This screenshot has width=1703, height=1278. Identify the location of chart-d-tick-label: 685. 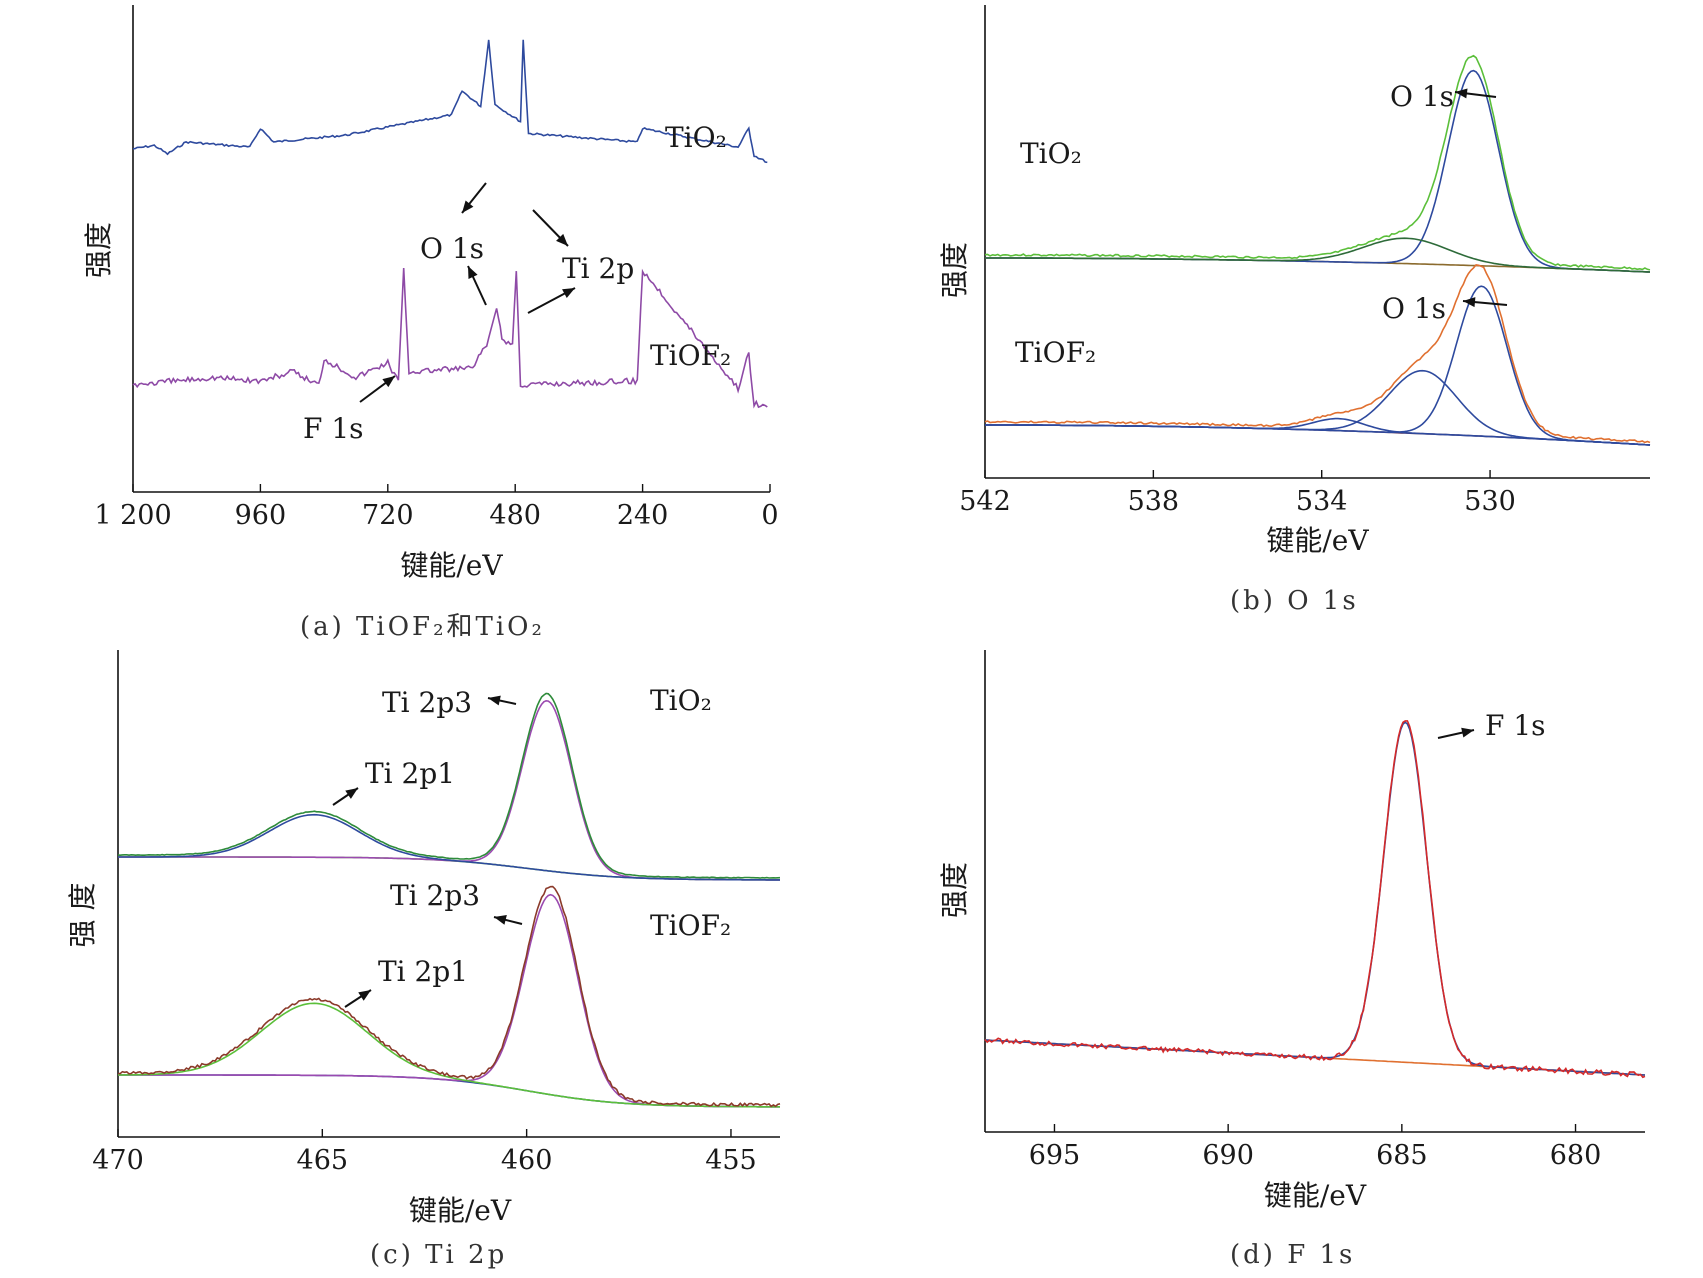
(1402, 1155).